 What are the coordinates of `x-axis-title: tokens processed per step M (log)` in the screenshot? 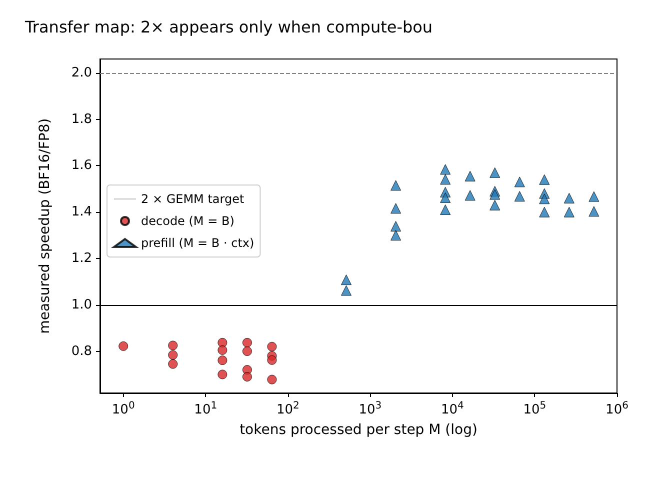 It's located at (359, 430).